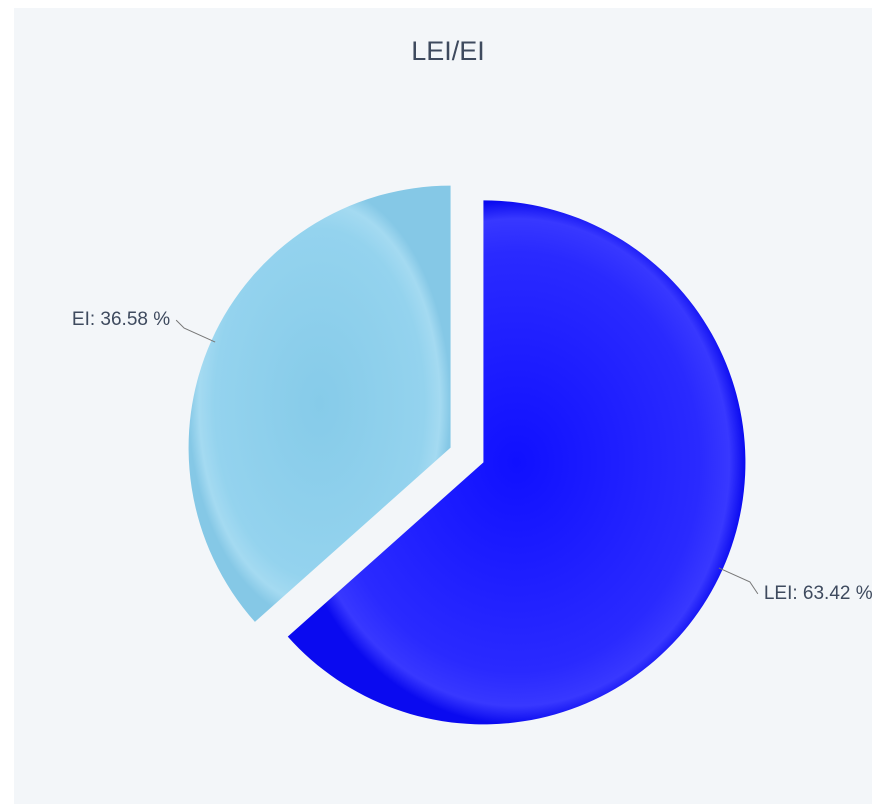  I want to click on chart-title: LEI/EI, so click(448, 51).